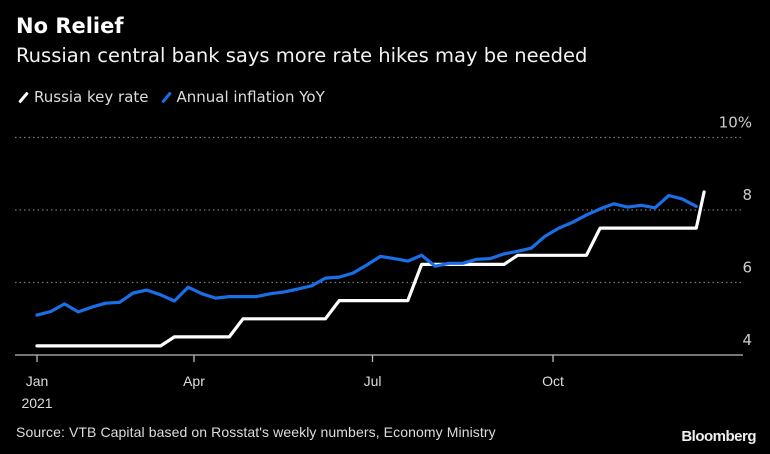 Image resolution: width=770 pixels, height=454 pixels. Describe the element at coordinates (91, 97) in the screenshot. I see `legend-label-key-rate: Russia key rate` at that location.